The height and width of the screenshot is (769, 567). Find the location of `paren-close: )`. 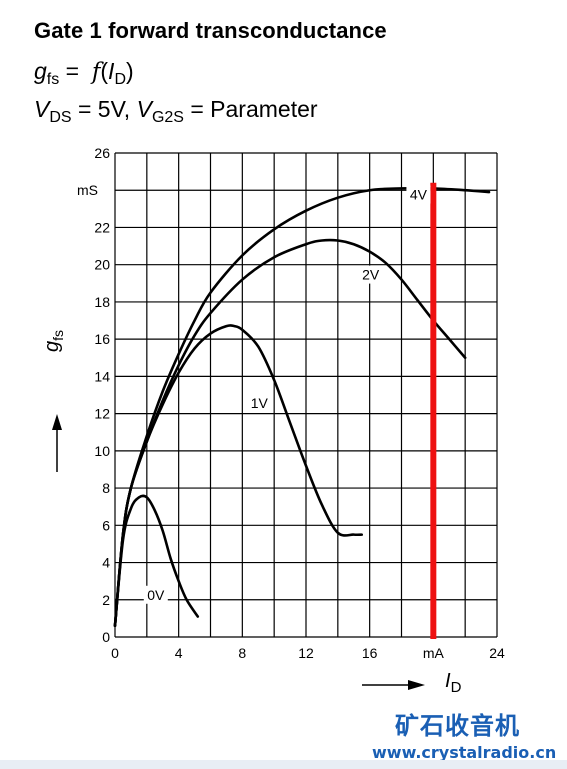

paren-close: ) is located at coordinates (130, 71).